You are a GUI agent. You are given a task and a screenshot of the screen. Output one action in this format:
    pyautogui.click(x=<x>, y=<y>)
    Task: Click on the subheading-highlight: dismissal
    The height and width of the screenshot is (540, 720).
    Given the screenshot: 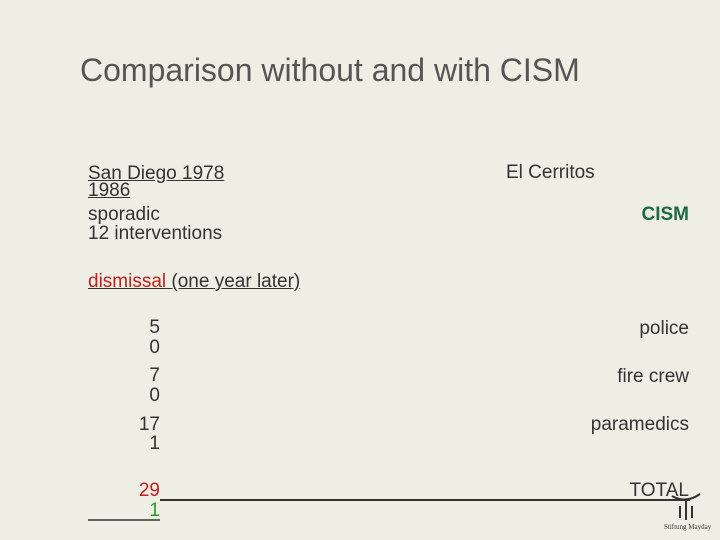 What is the action you would take?
    pyautogui.click(x=127, y=281)
    